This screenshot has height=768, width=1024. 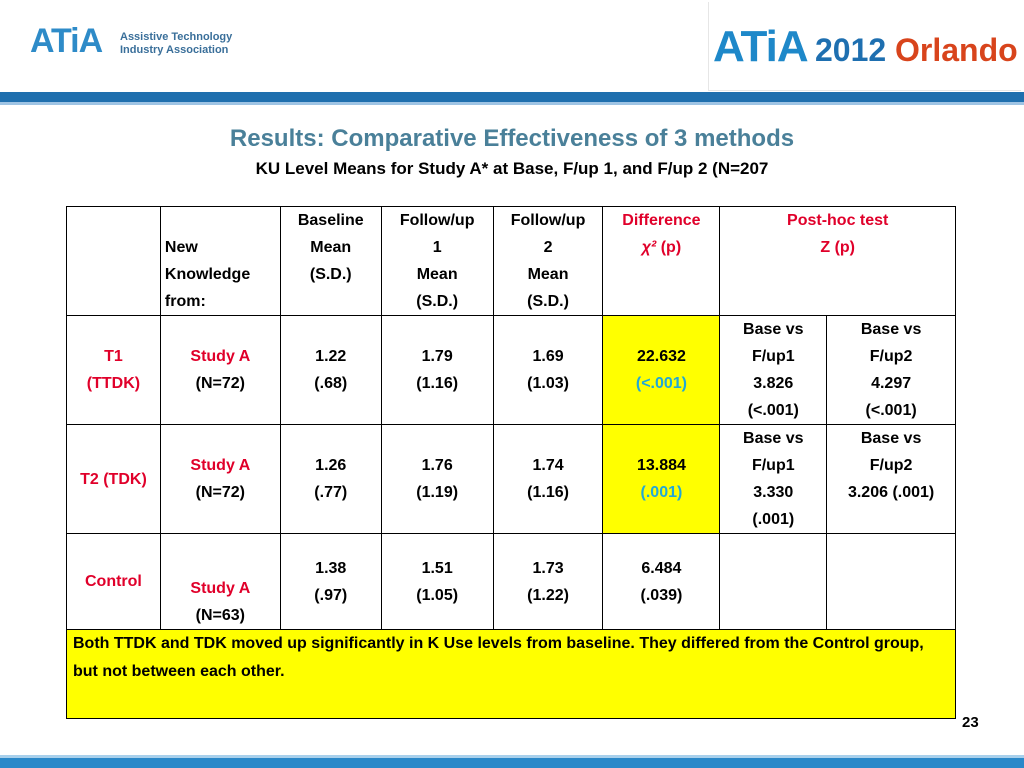 I want to click on follow-up-1-cell: 1.79 (1.16), so click(x=437, y=370).